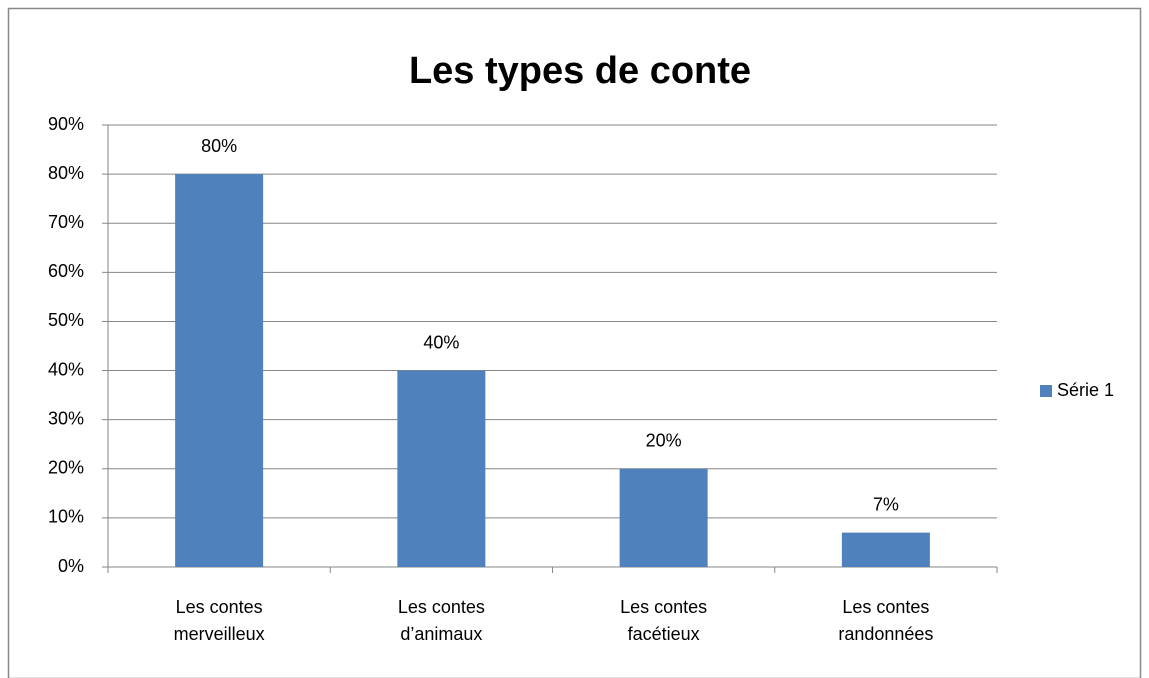 The height and width of the screenshot is (678, 1149). I want to click on y-tick-label: 10%, so click(66, 517).